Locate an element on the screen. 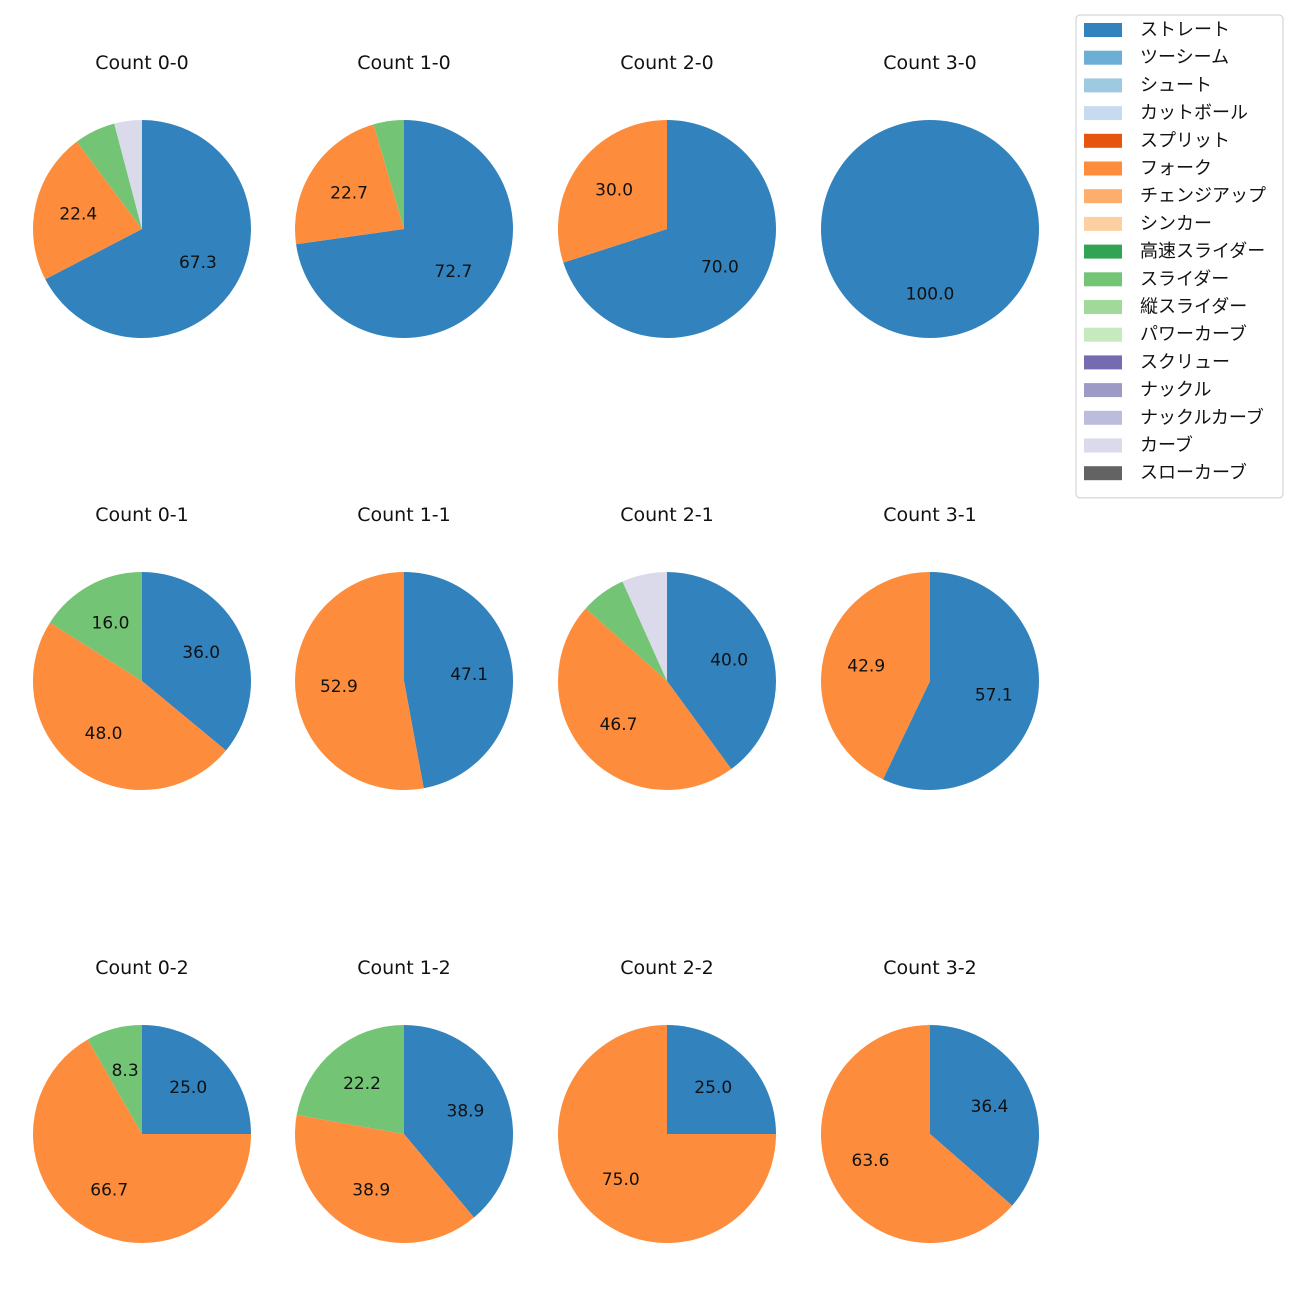 This screenshot has width=1300, height=1300. pie-7: Count 2-1 40.0 46.7 is located at coordinates (667, 647).